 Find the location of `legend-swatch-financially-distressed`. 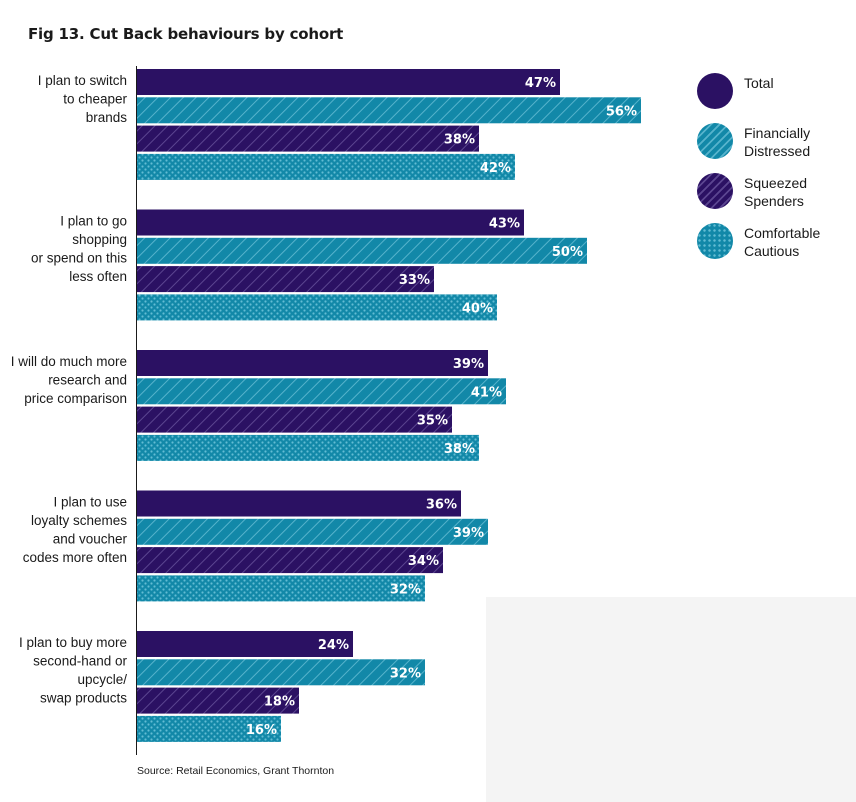

legend-swatch-financially-distressed is located at coordinates (715, 141).